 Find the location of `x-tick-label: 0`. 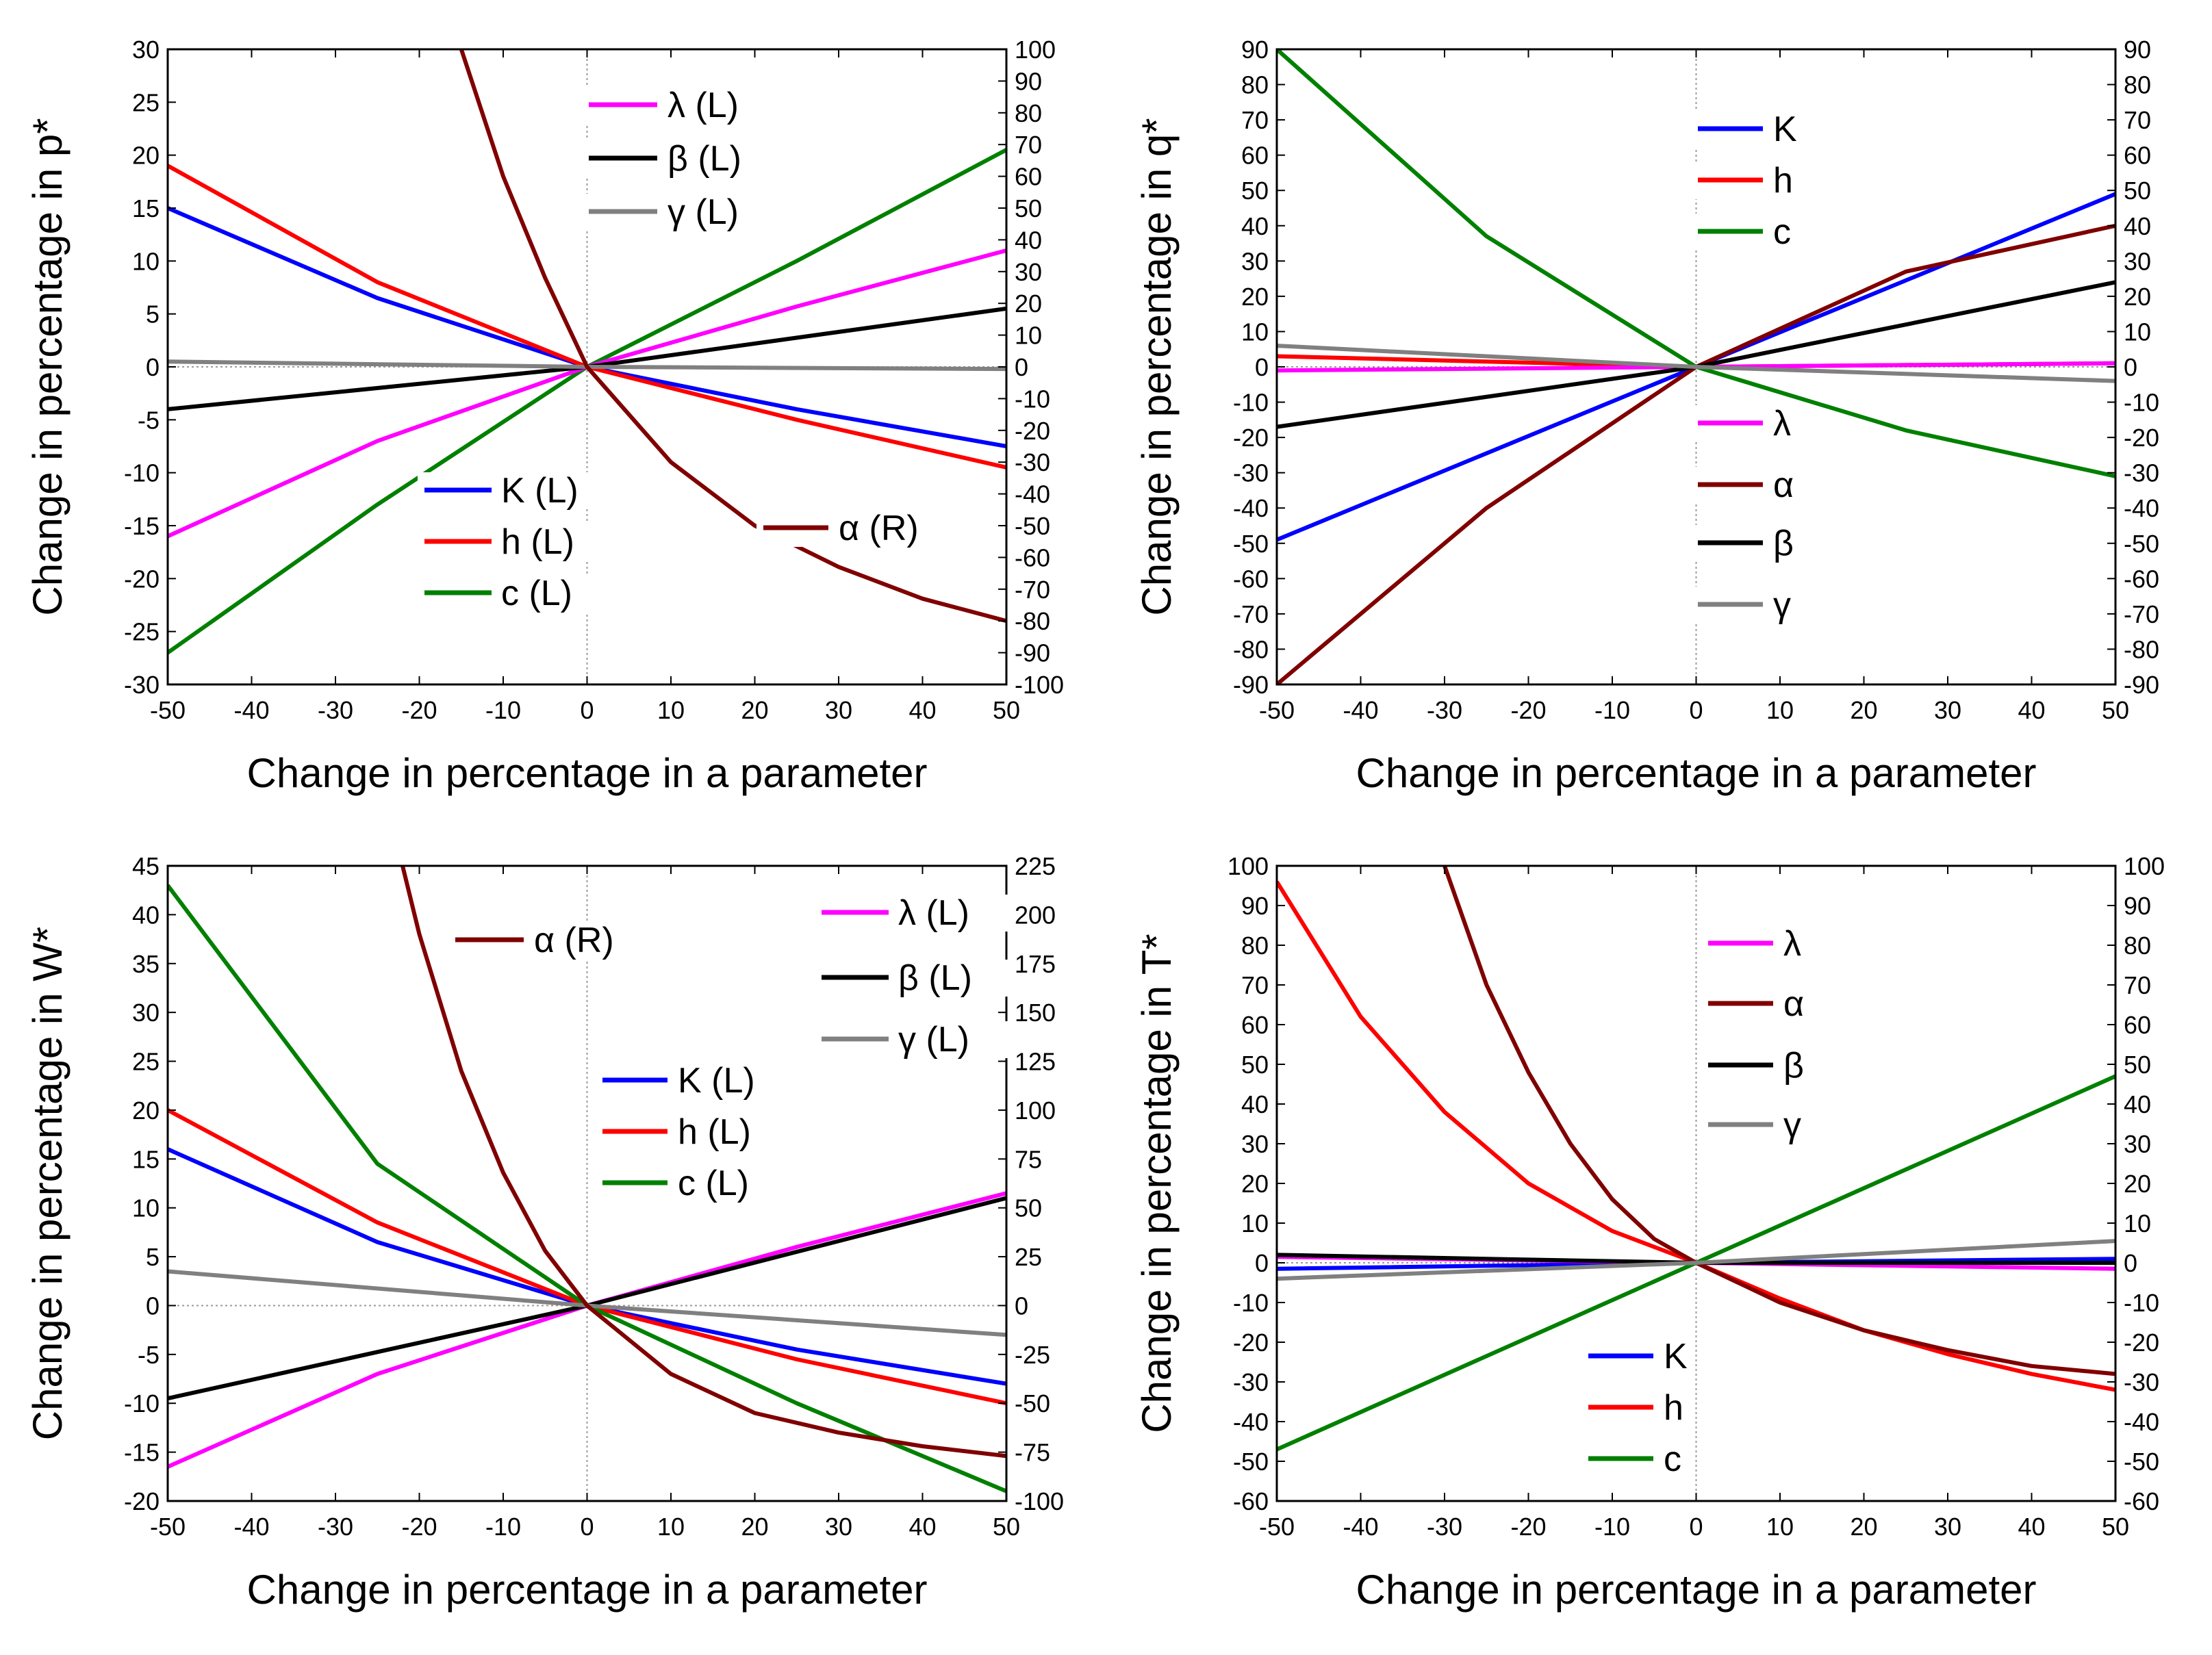

x-tick-label: 0 is located at coordinates (587, 1527).